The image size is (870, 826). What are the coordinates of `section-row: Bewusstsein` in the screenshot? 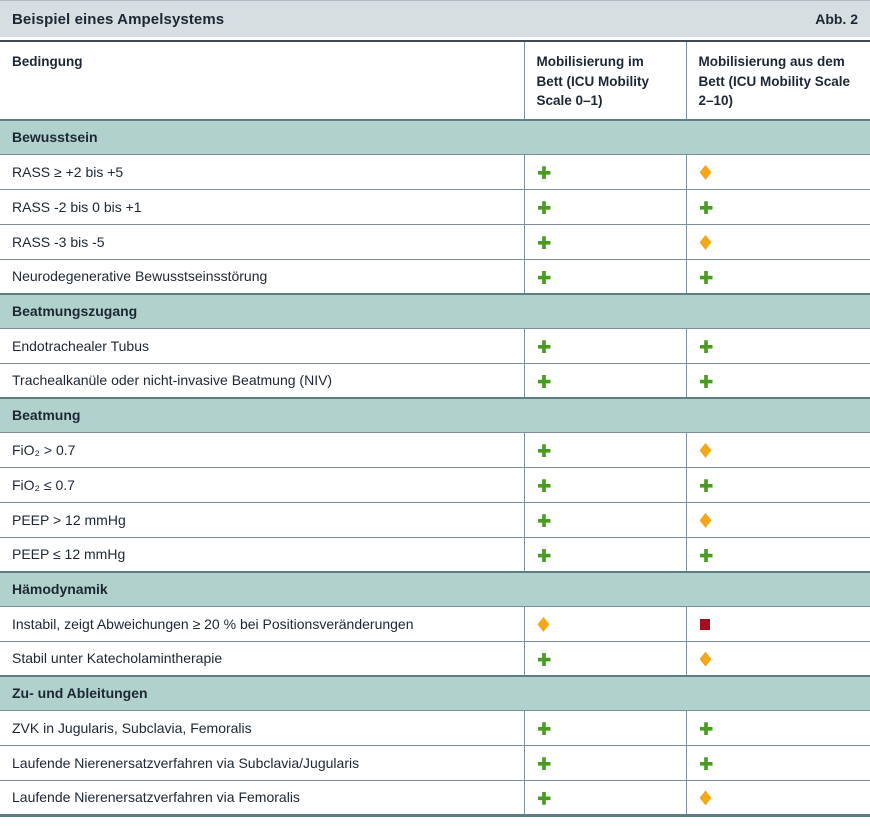 It's located at (435, 137).